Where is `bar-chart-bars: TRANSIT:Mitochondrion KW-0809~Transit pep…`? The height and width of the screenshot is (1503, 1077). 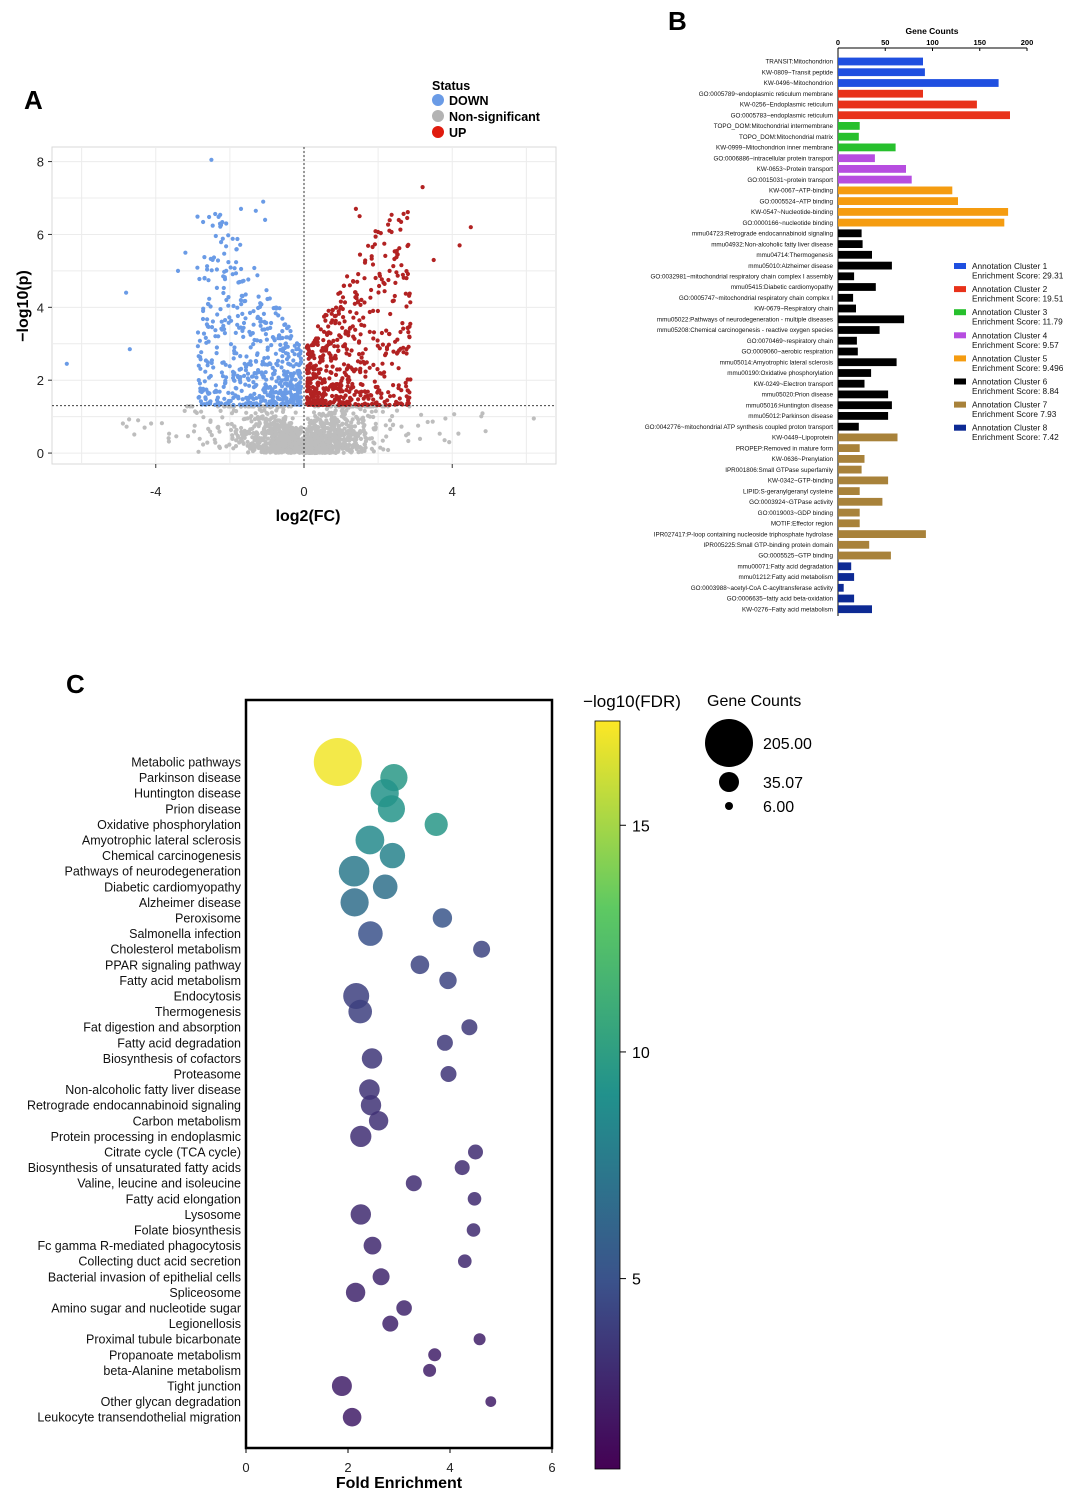
bar-chart-bars: TRANSIT:Mitochondrion KW-0809~Transit pep… is located at coordinates (827, 335).